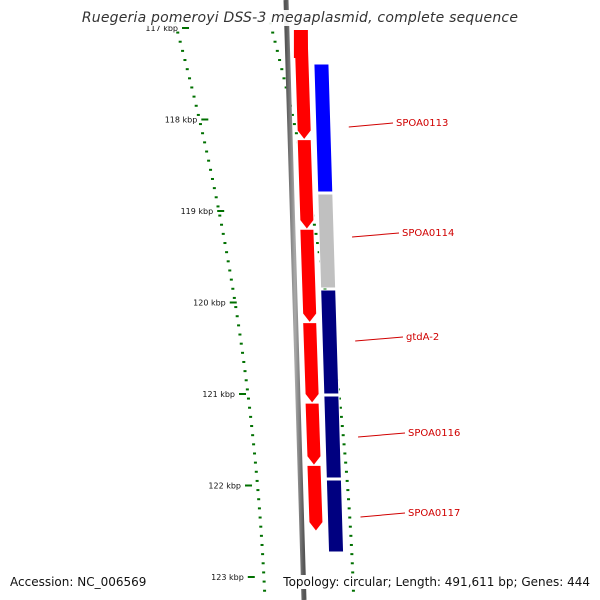 This screenshot has height=600, width=600. What do you see at coordinates (404, 318) in the screenshot?
I see `gene-labels: SPOA0113 SPOA0114 gtdA-2 SPOA0116 SPOA0117` at bounding box center [404, 318].